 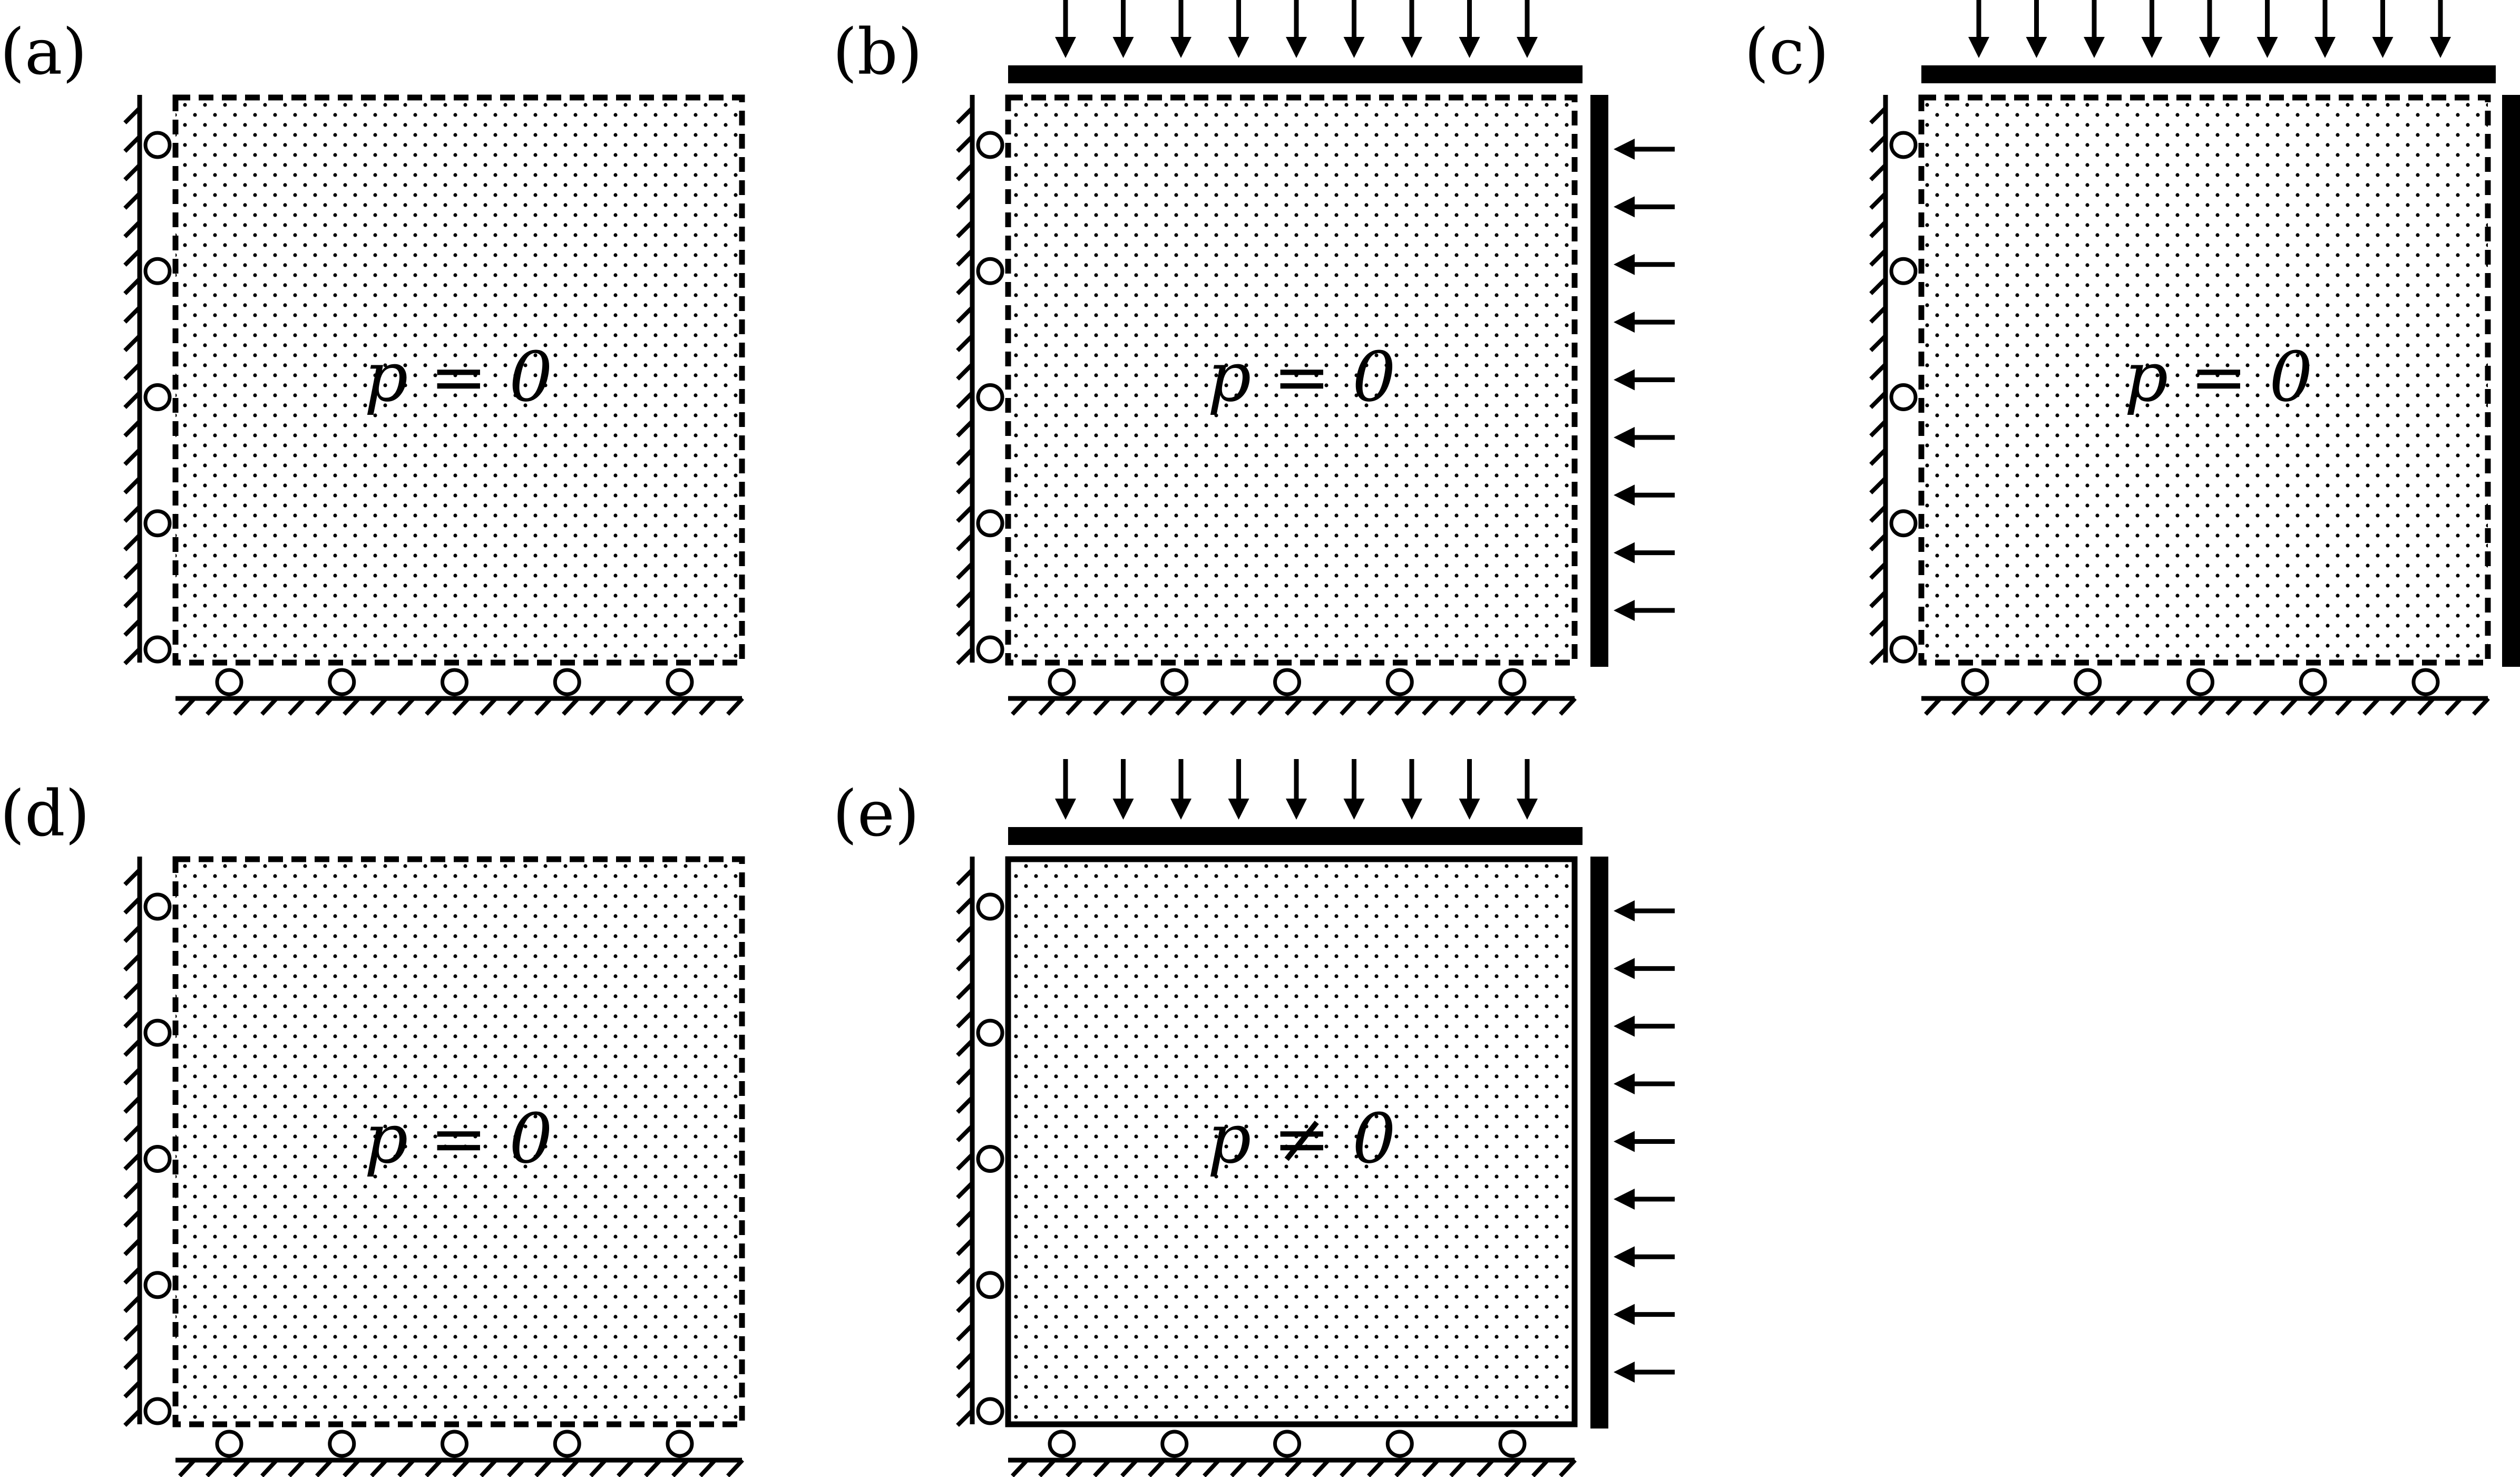 I want to click on top-loading-plate-b, so click(x=1295, y=74).